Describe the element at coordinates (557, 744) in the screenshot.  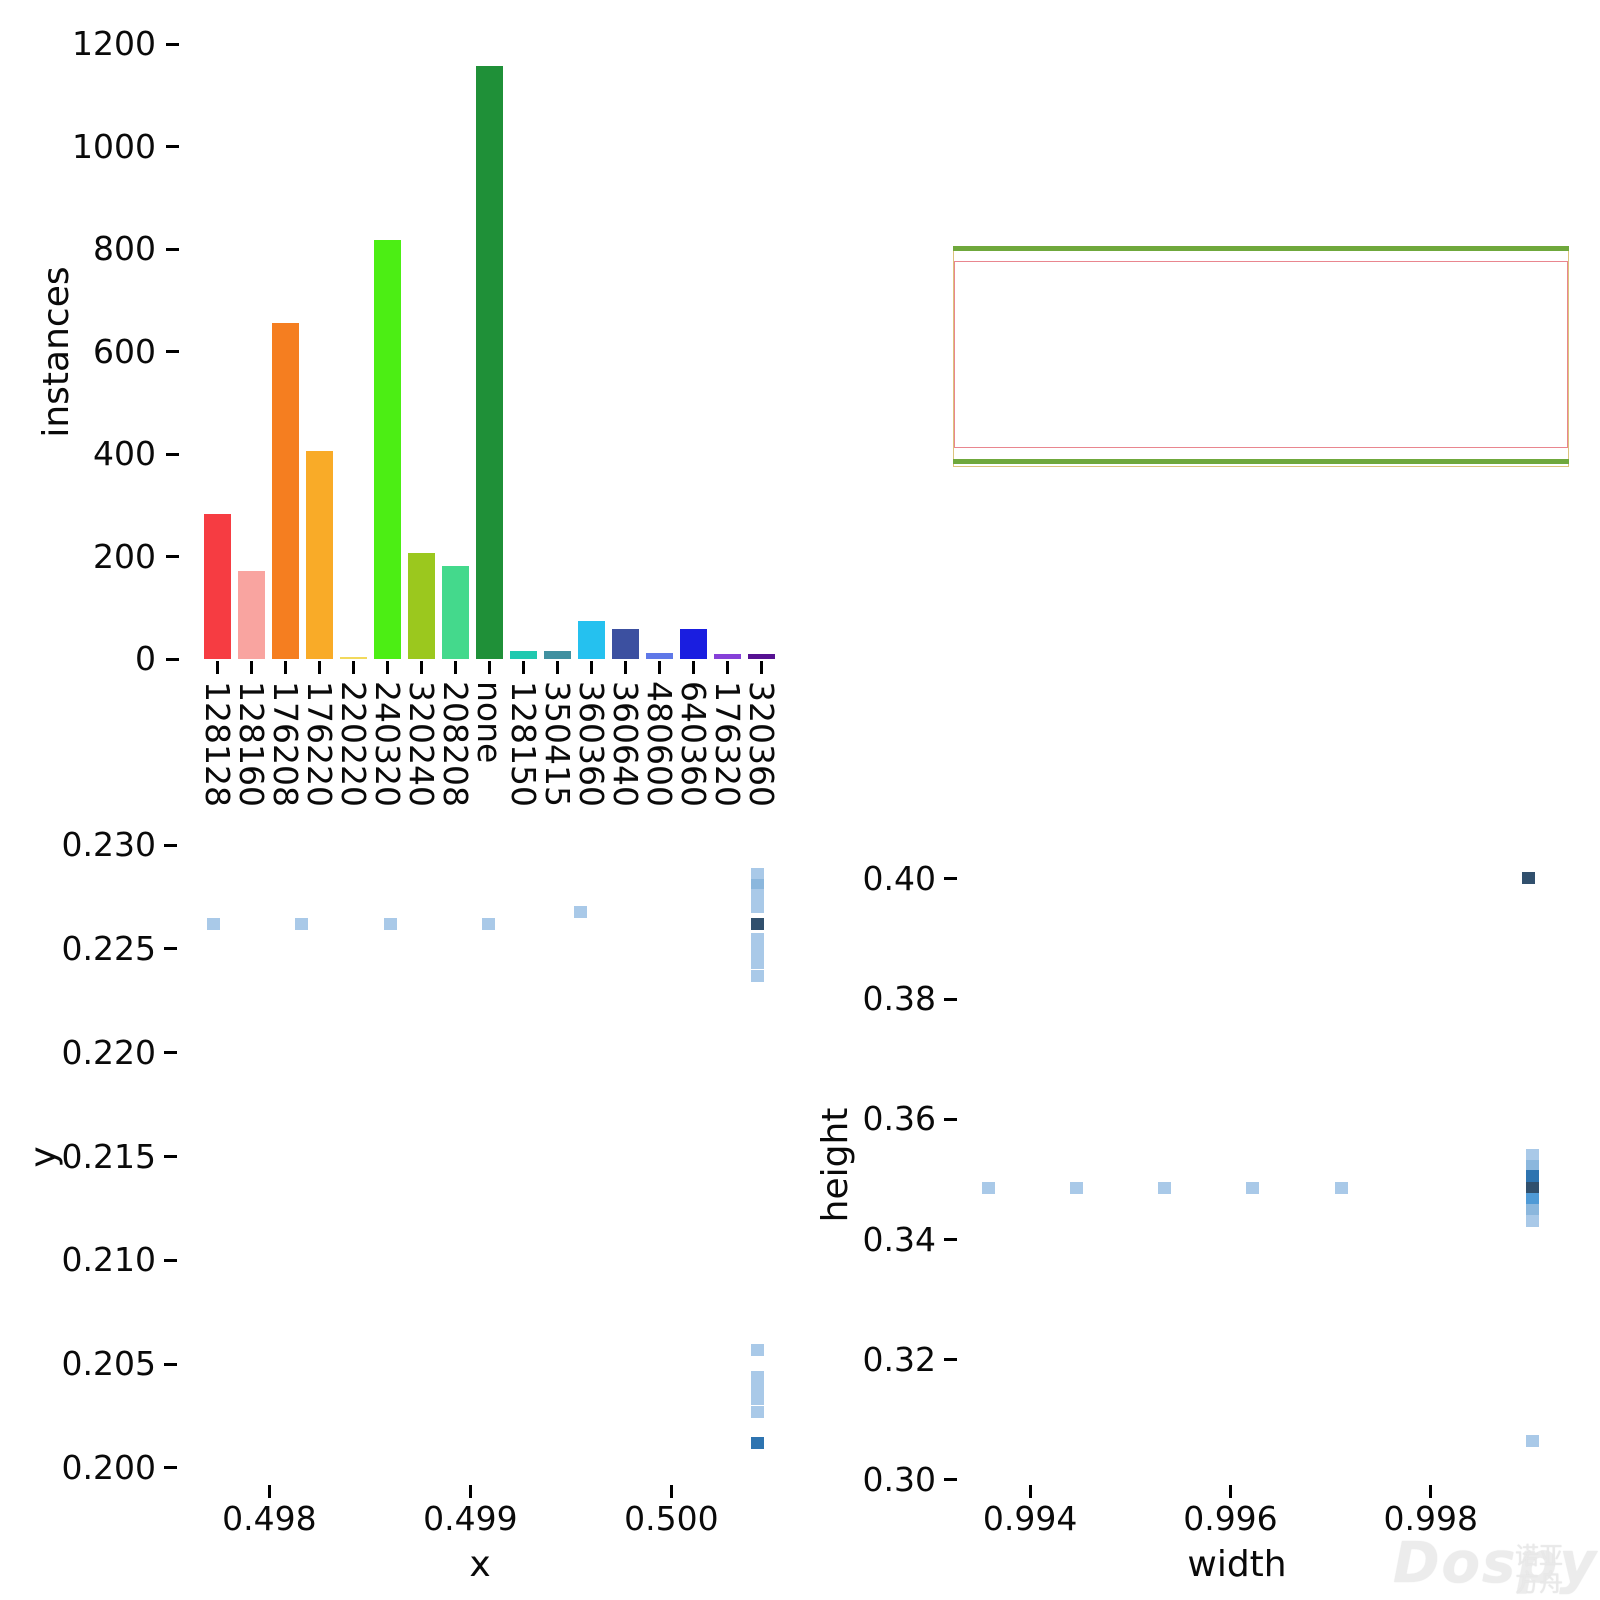
I see `x-tick-label: 350415` at that location.